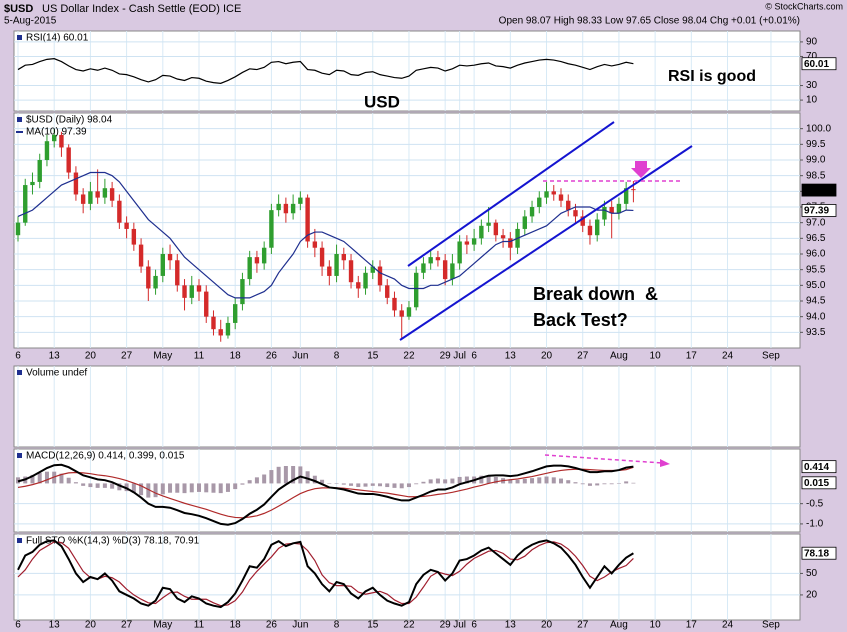 The height and width of the screenshot is (632, 847). I want to click on x-tick-label: 6, so click(474, 356).